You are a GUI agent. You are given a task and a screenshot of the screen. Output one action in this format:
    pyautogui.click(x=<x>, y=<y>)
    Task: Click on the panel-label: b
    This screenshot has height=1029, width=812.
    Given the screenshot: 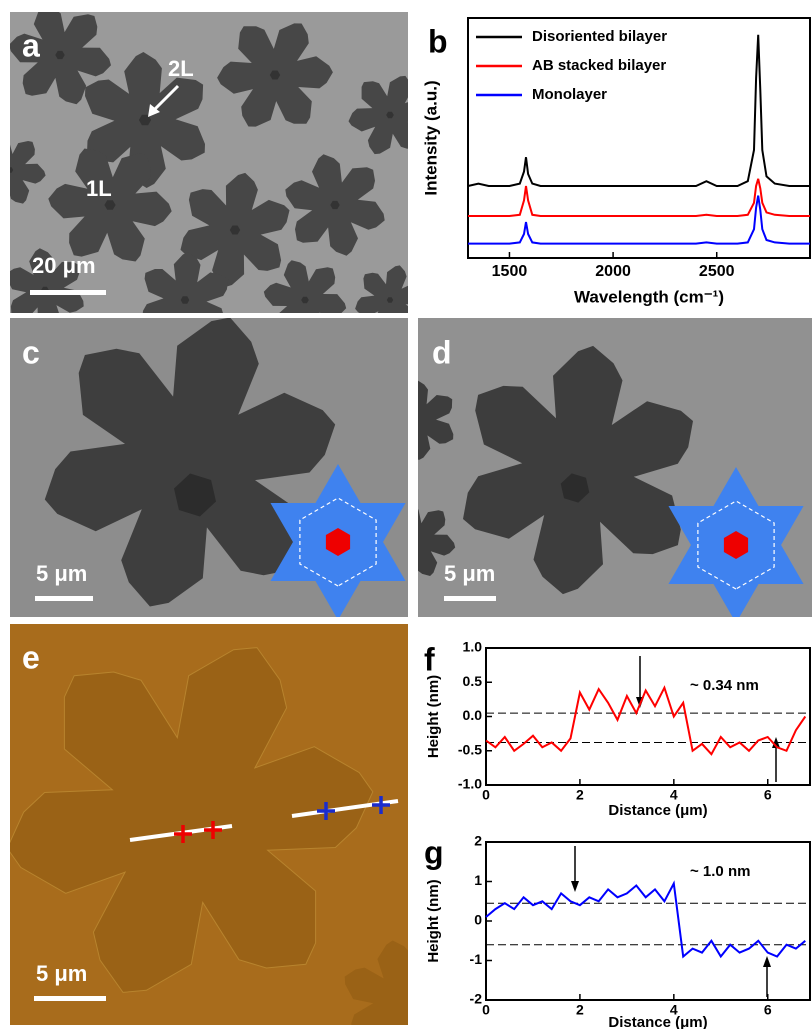 What is the action you would take?
    pyautogui.click(x=438, y=41)
    